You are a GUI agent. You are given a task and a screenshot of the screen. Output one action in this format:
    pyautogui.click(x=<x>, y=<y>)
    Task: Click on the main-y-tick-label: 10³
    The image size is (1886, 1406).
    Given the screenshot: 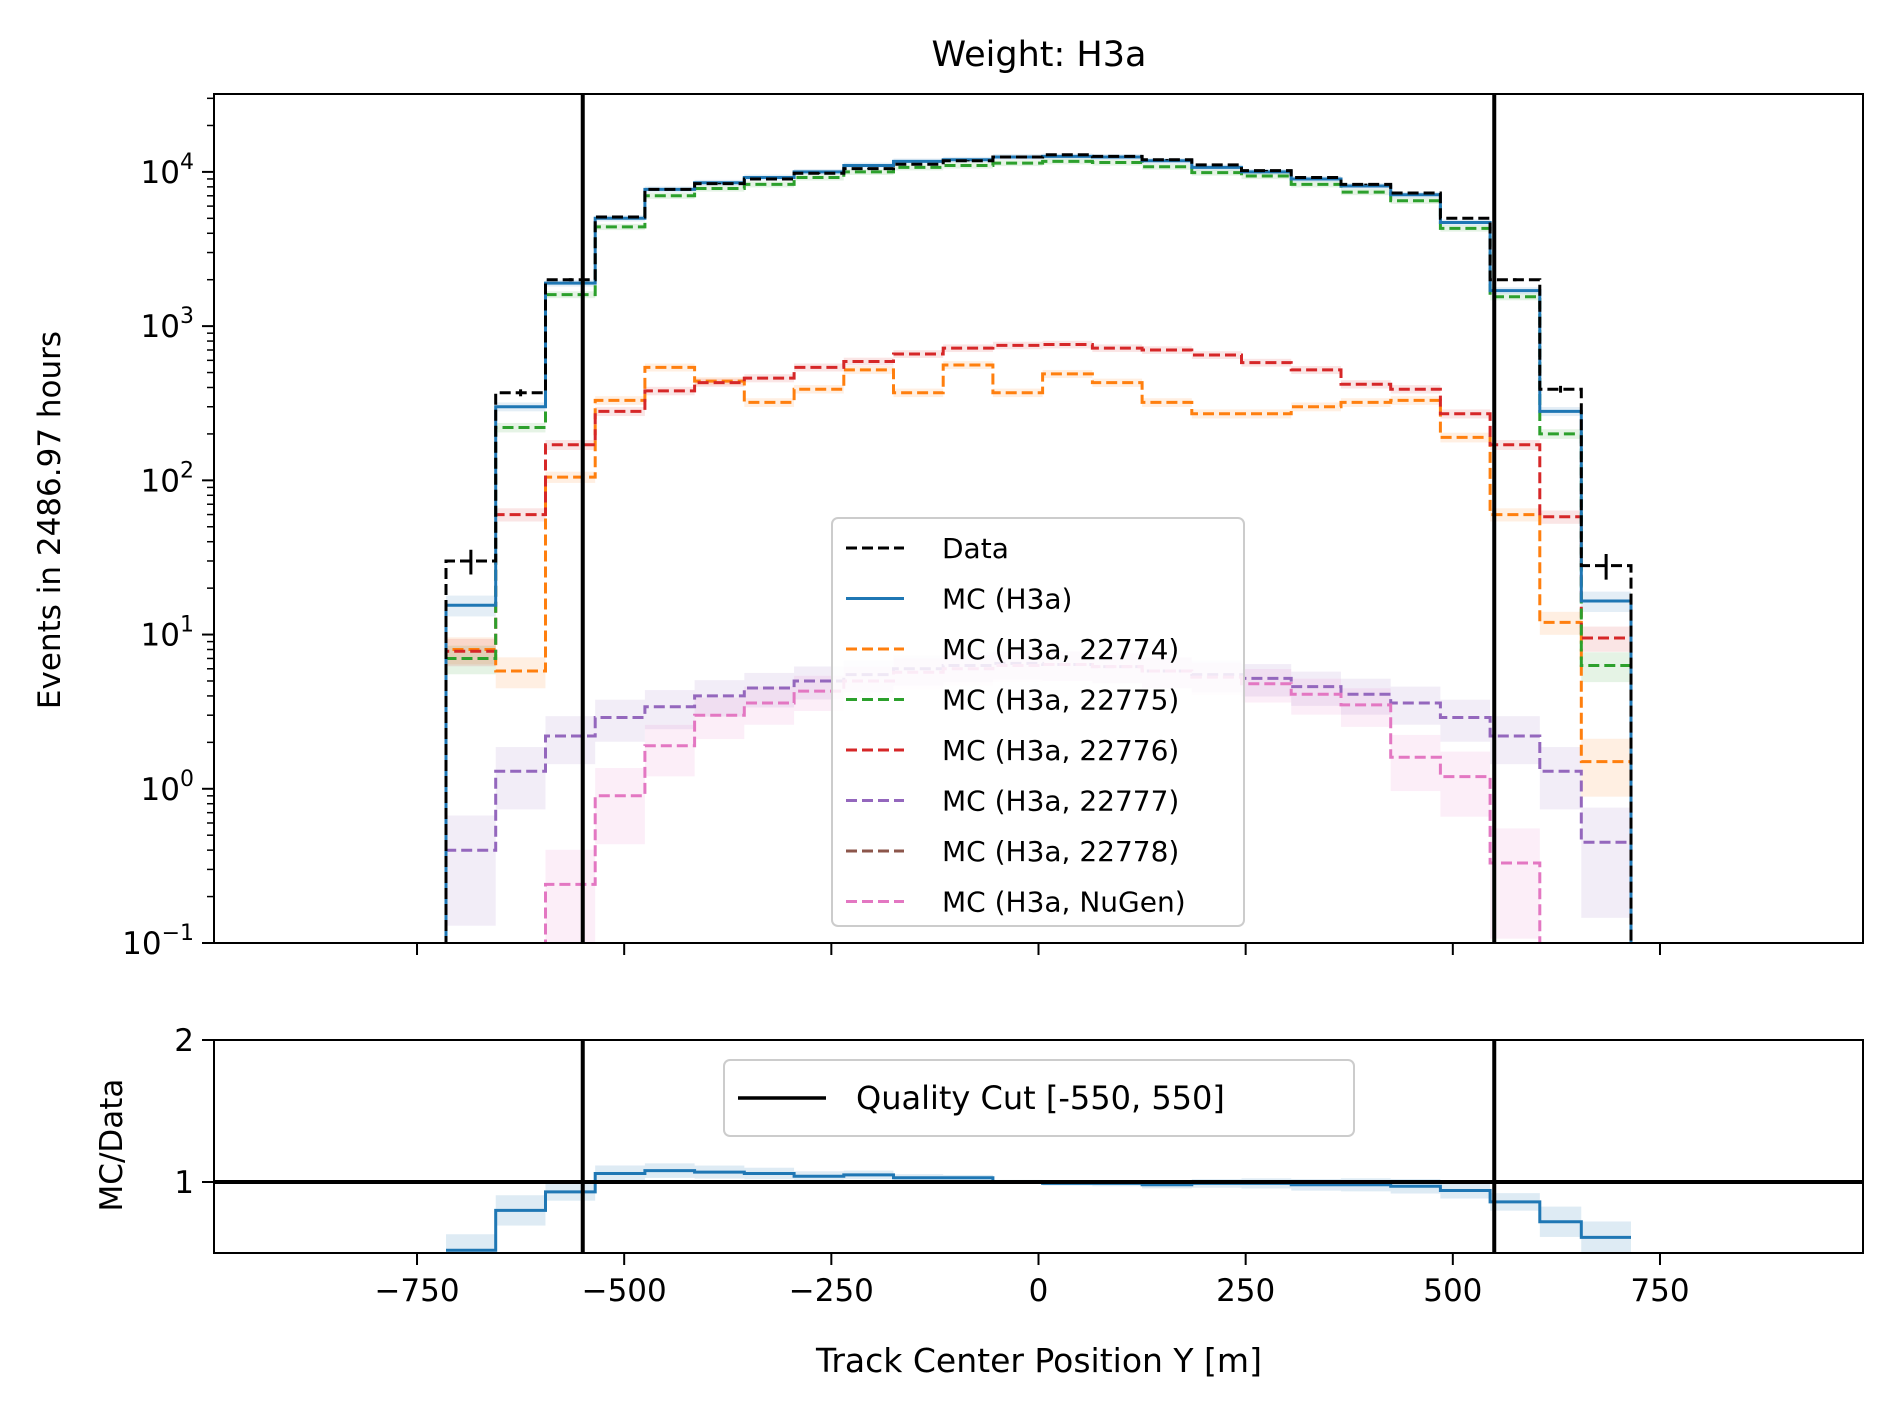 What is the action you would take?
    pyautogui.click(x=167, y=324)
    